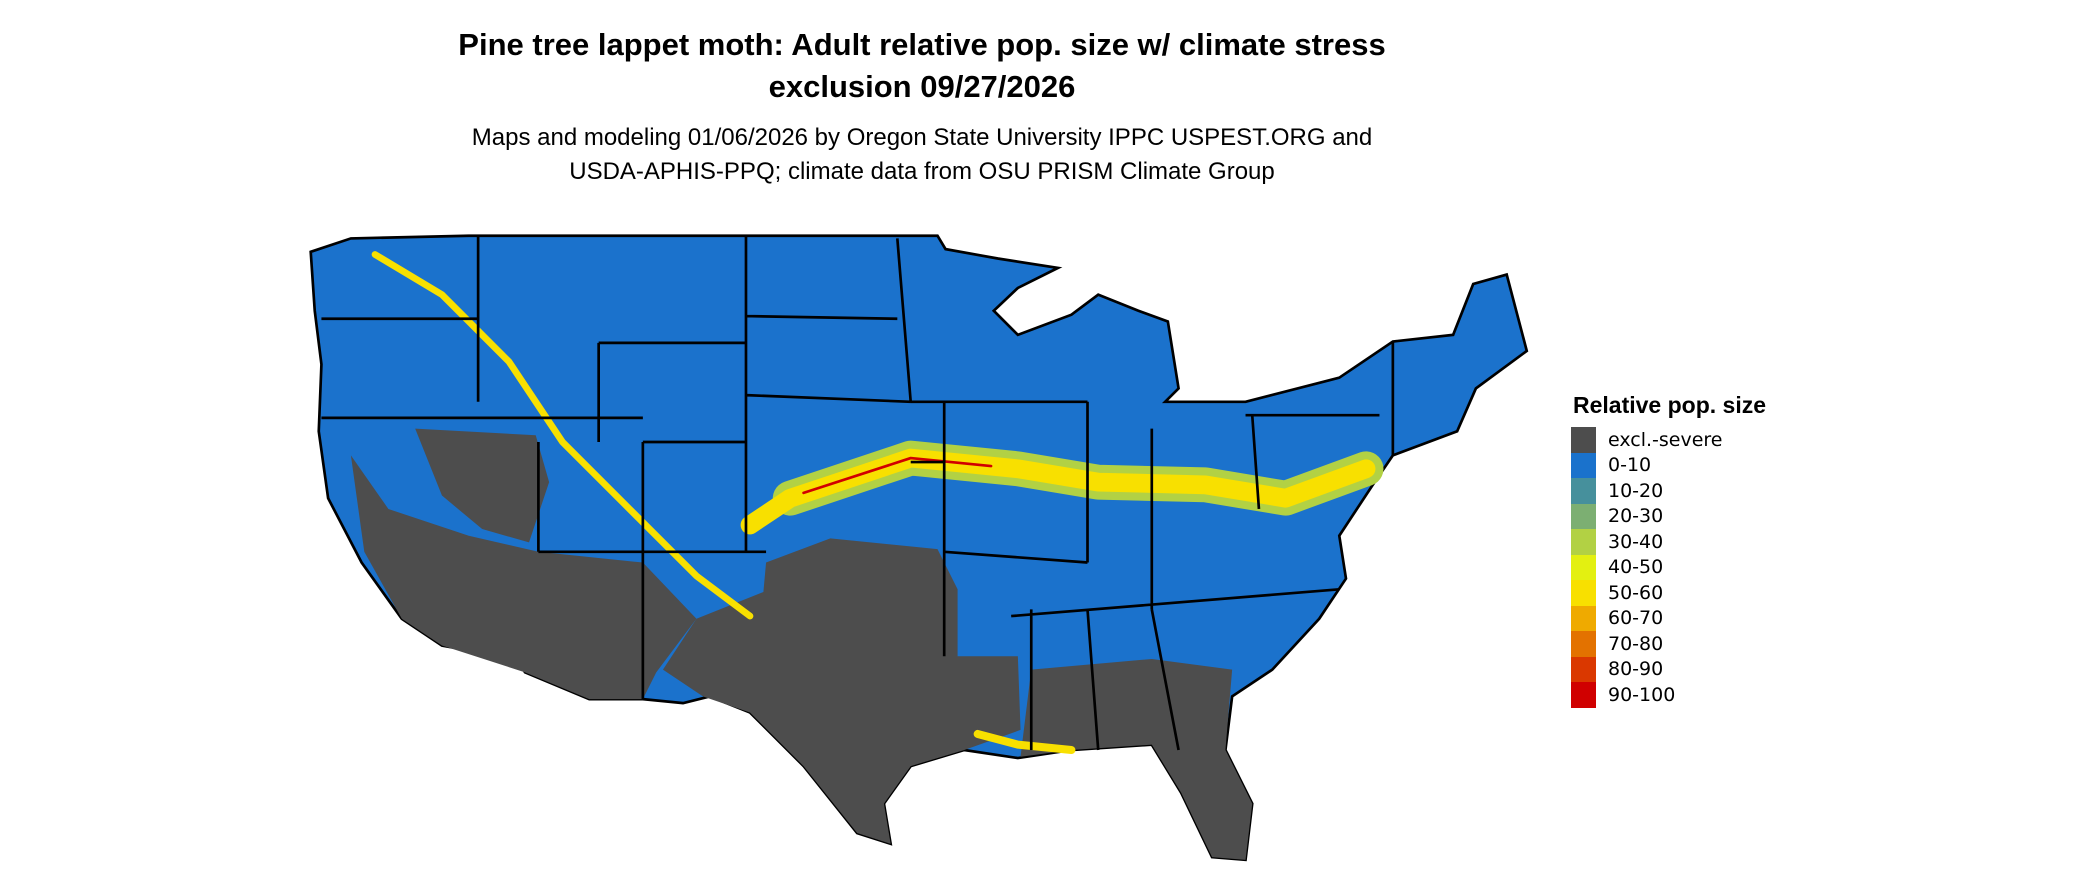 The image size is (2100, 892). What do you see at coordinates (1636, 516) in the screenshot?
I see `legend-label: 20-30` at bounding box center [1636, 516].